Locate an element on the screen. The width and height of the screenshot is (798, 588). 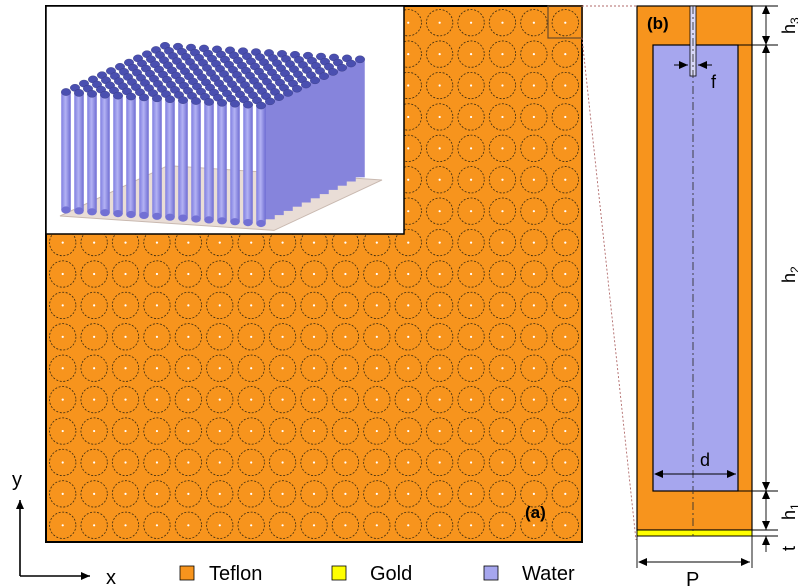
dim-h1: h1 is located at coordinates (788, 511).